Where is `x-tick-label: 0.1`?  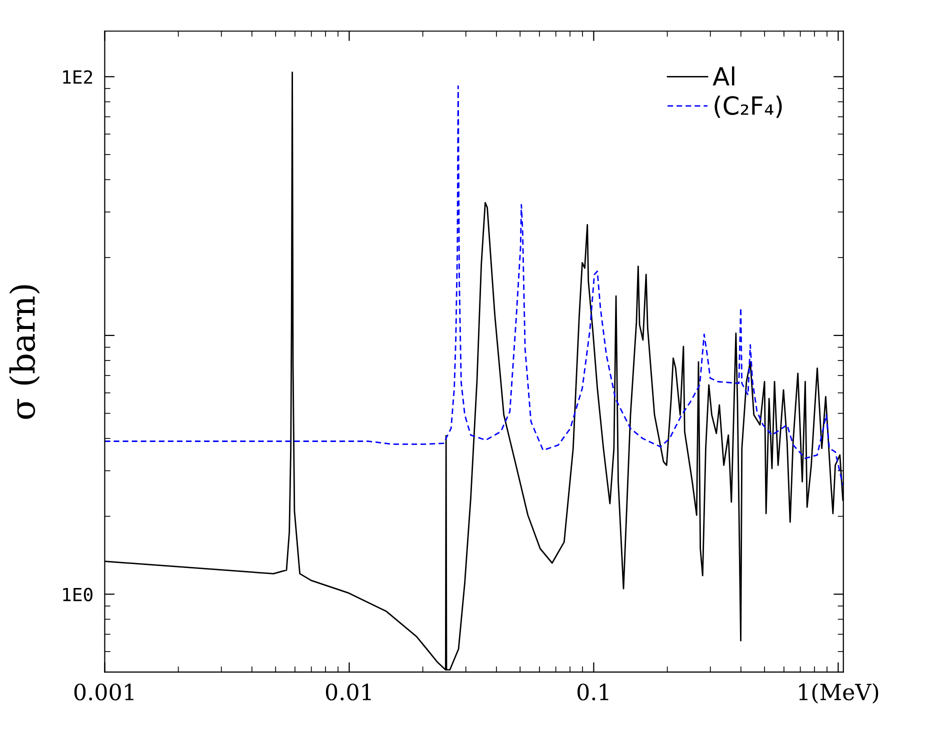 x-tick-label: 0.1 is located at coordinates (592, 692).